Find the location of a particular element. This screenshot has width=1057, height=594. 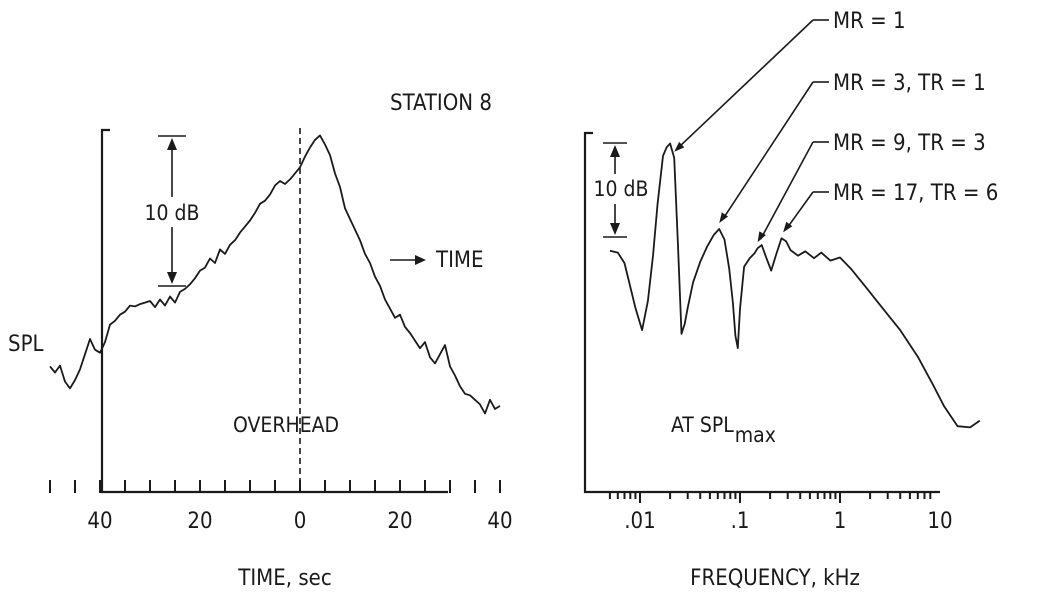

arrow-right-icon is located at coordinates (420, 260).